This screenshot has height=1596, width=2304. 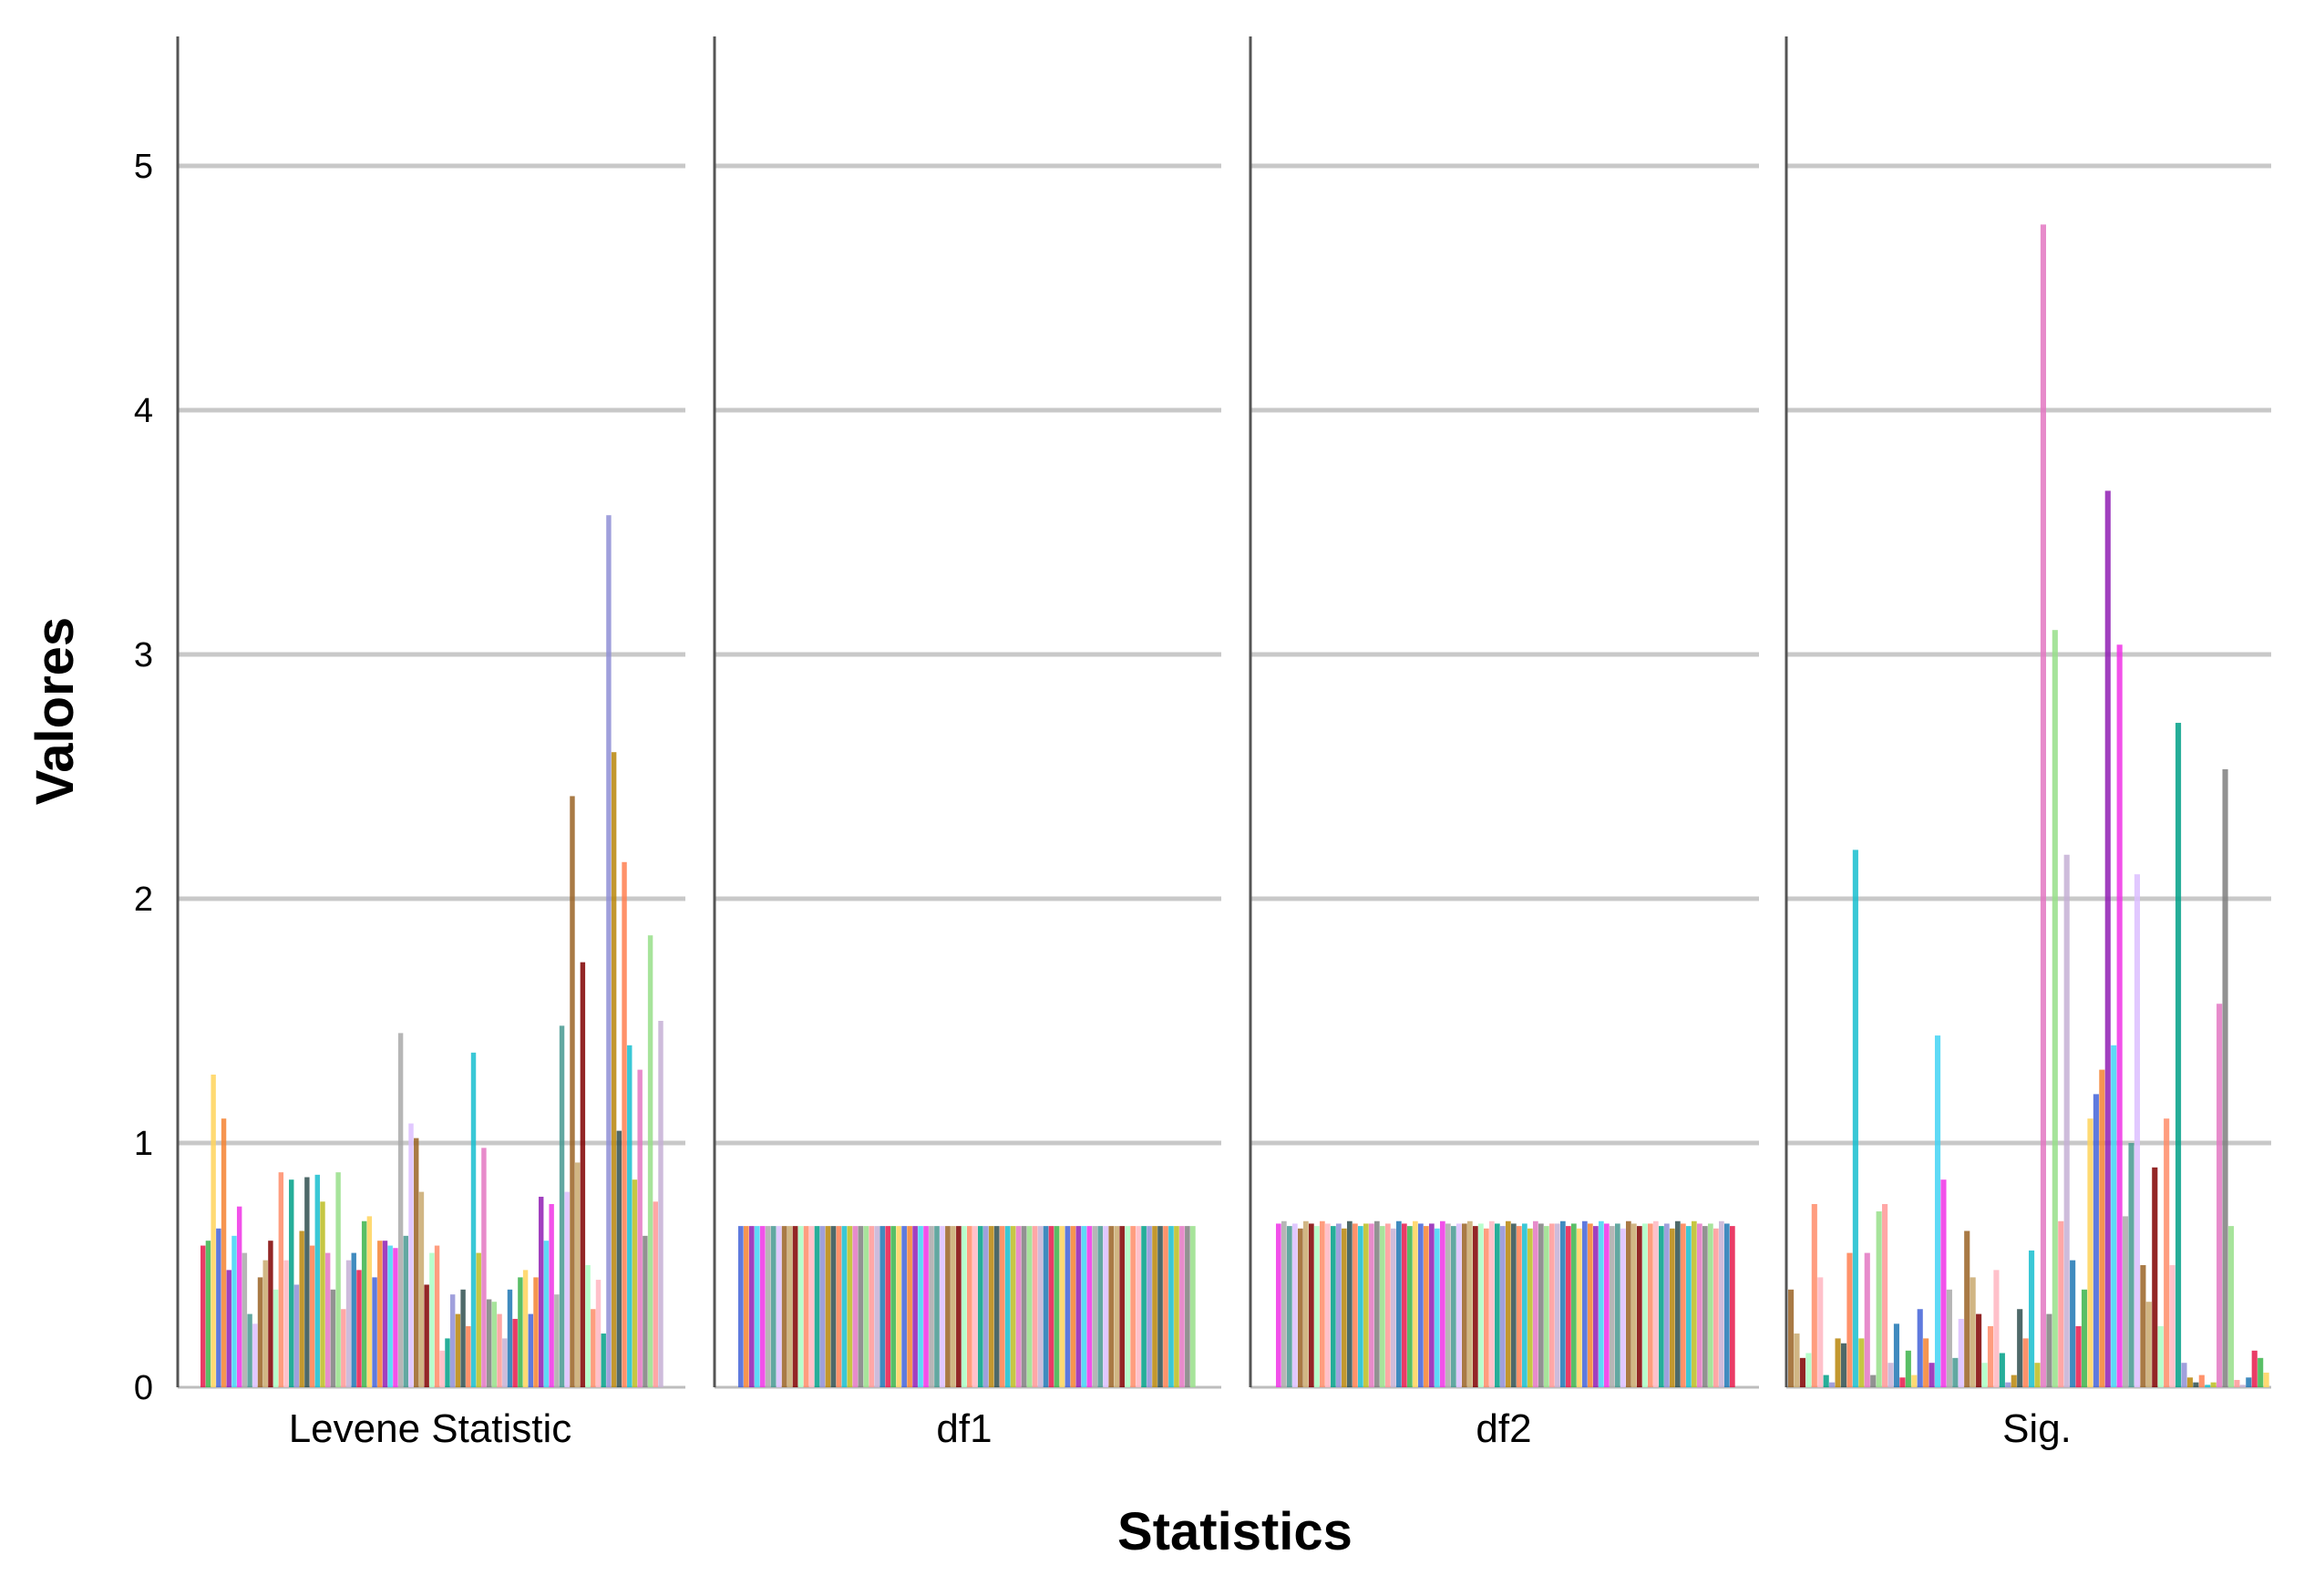 I want to click on y-tick-label: 4, so click(x=144, y=411).